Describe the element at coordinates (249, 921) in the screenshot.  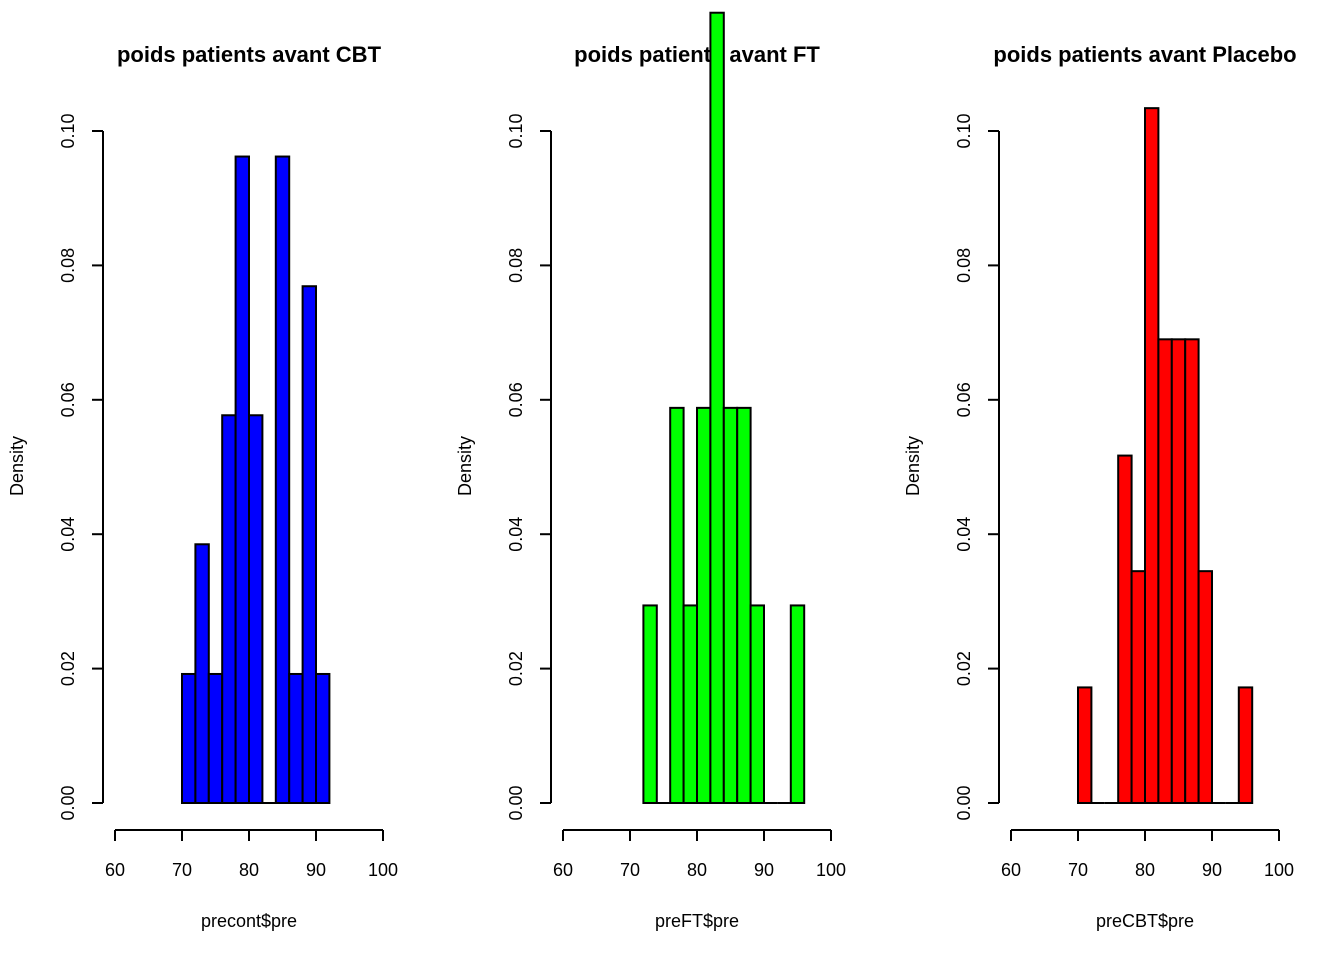
I see `x-axis-label: precont$pre` at that location.